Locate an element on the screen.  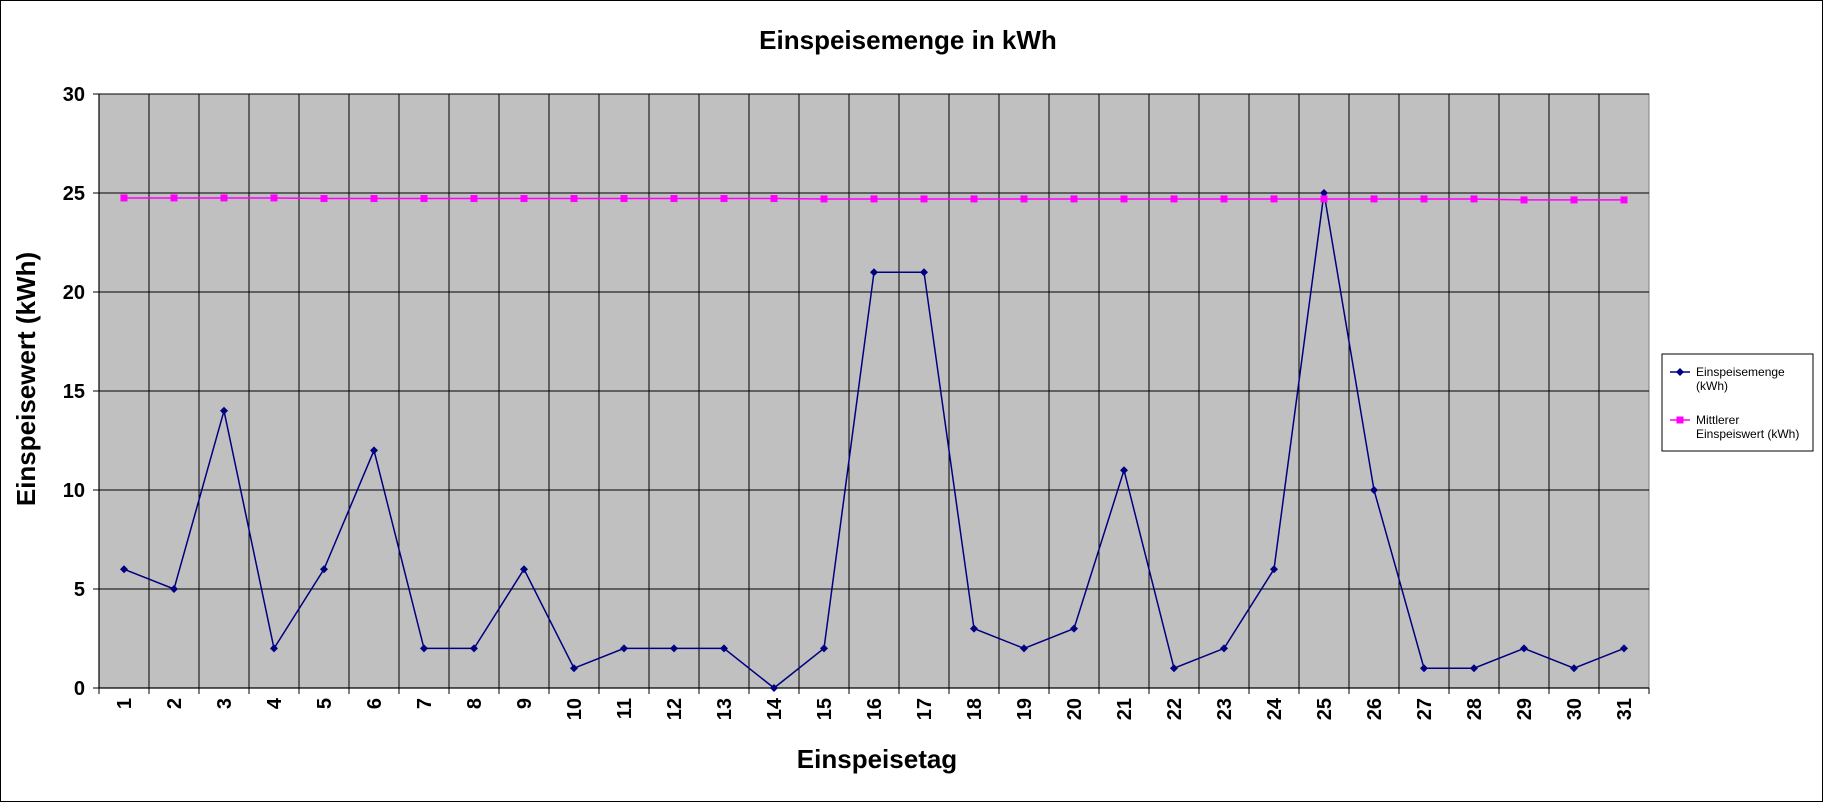
x-tick-label: 19 is located at coordinates (1025, 709).